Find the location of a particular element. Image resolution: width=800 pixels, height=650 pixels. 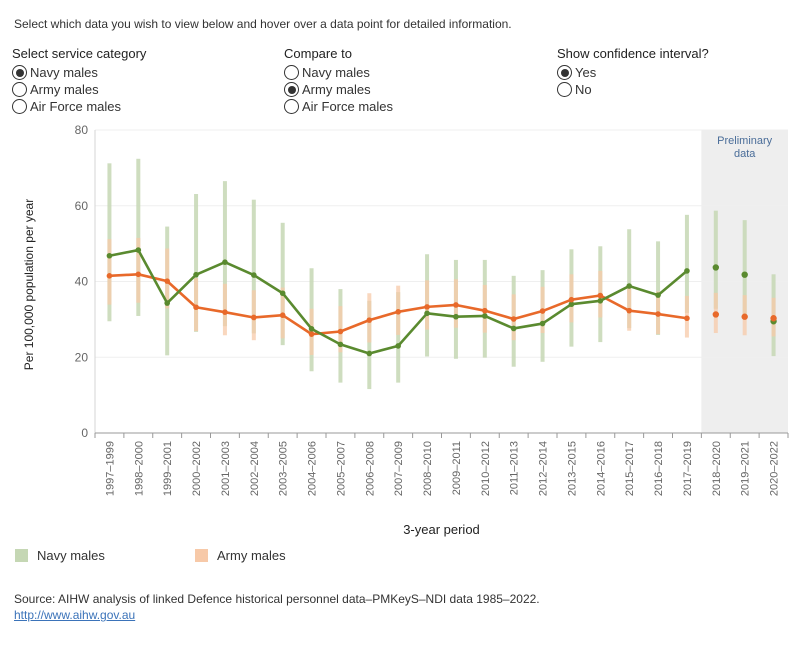

x-tick-label: 2001–2003 is located at coordinates (226, 468).